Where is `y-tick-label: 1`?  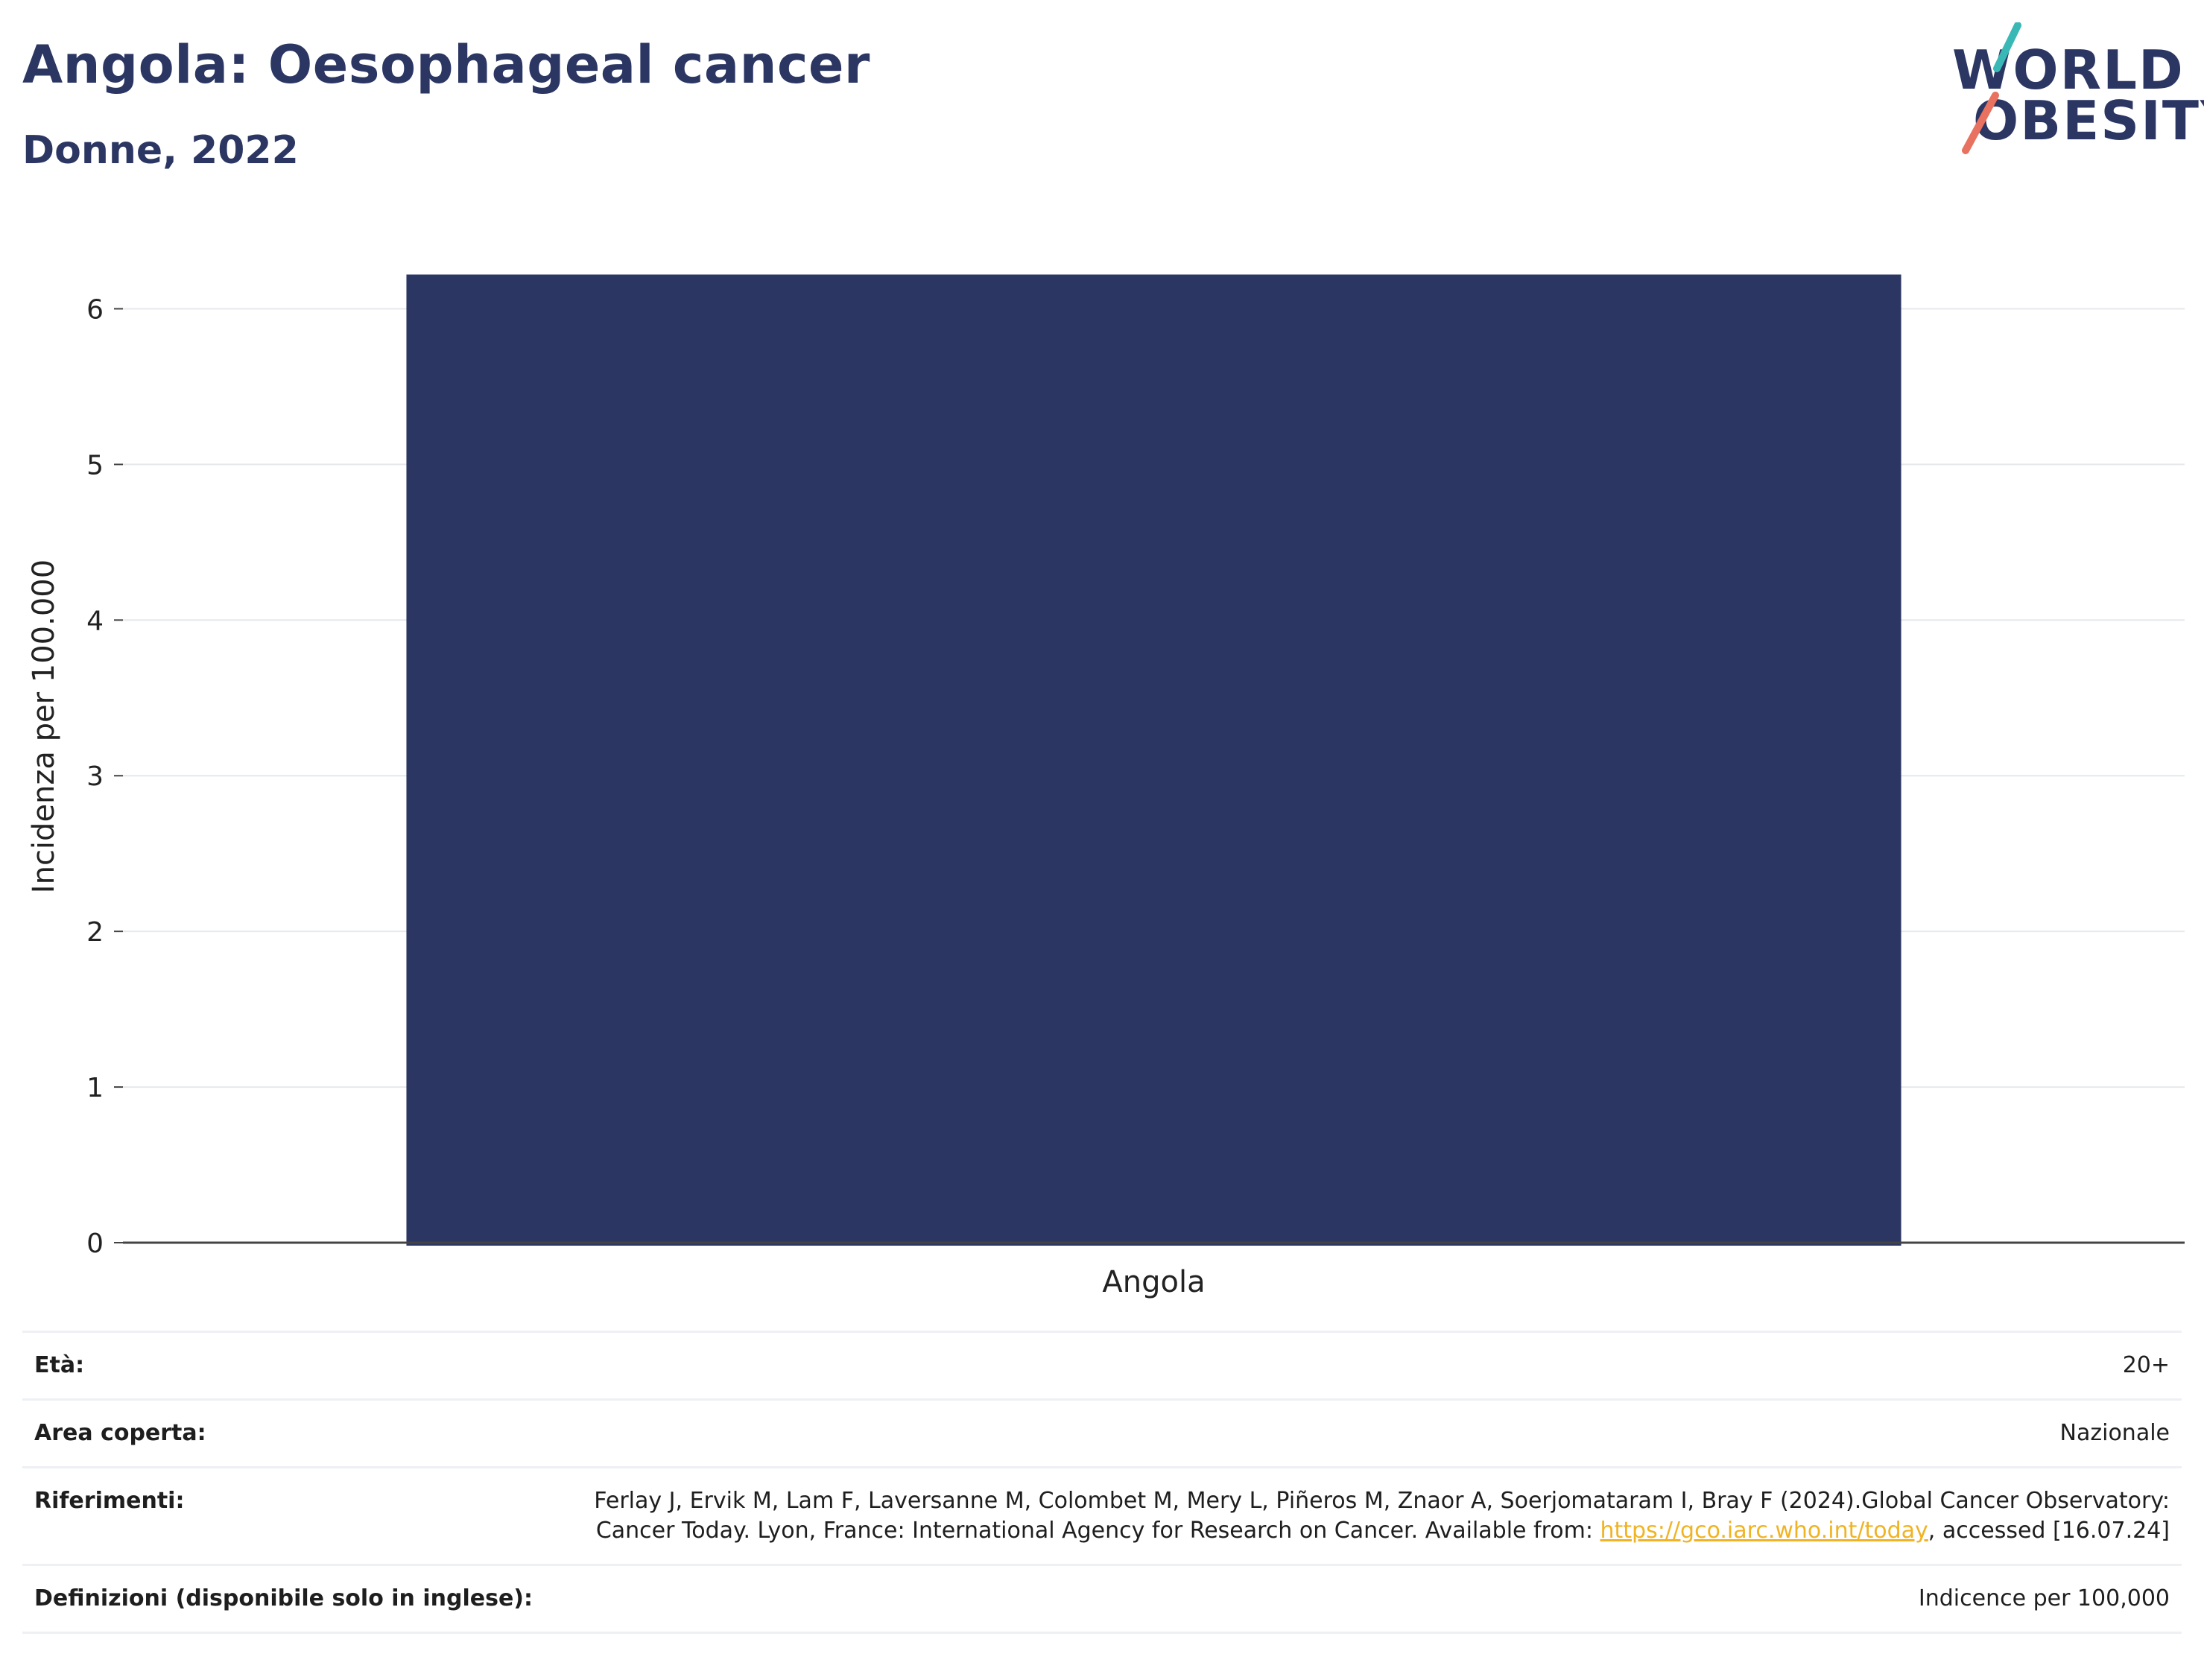
y-tick-label: 1 is located at coordinates (95, 1088).